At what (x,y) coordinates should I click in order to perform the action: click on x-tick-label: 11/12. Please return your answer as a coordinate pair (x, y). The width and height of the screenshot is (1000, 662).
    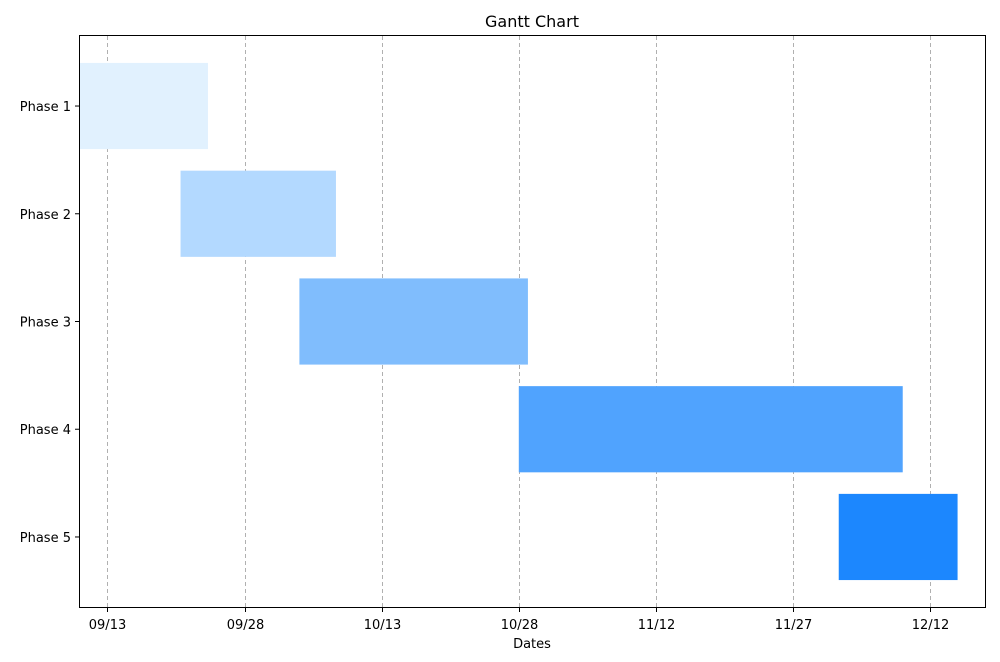
    Looking at the image, I should click on (656, 625).